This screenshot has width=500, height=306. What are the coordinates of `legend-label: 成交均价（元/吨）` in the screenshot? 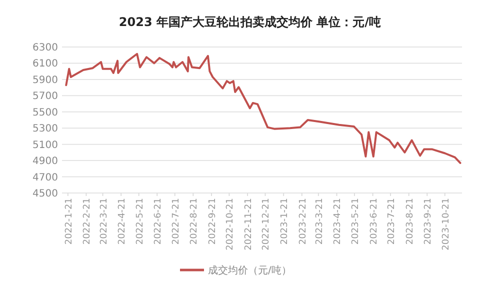 It's located at (250, 270).